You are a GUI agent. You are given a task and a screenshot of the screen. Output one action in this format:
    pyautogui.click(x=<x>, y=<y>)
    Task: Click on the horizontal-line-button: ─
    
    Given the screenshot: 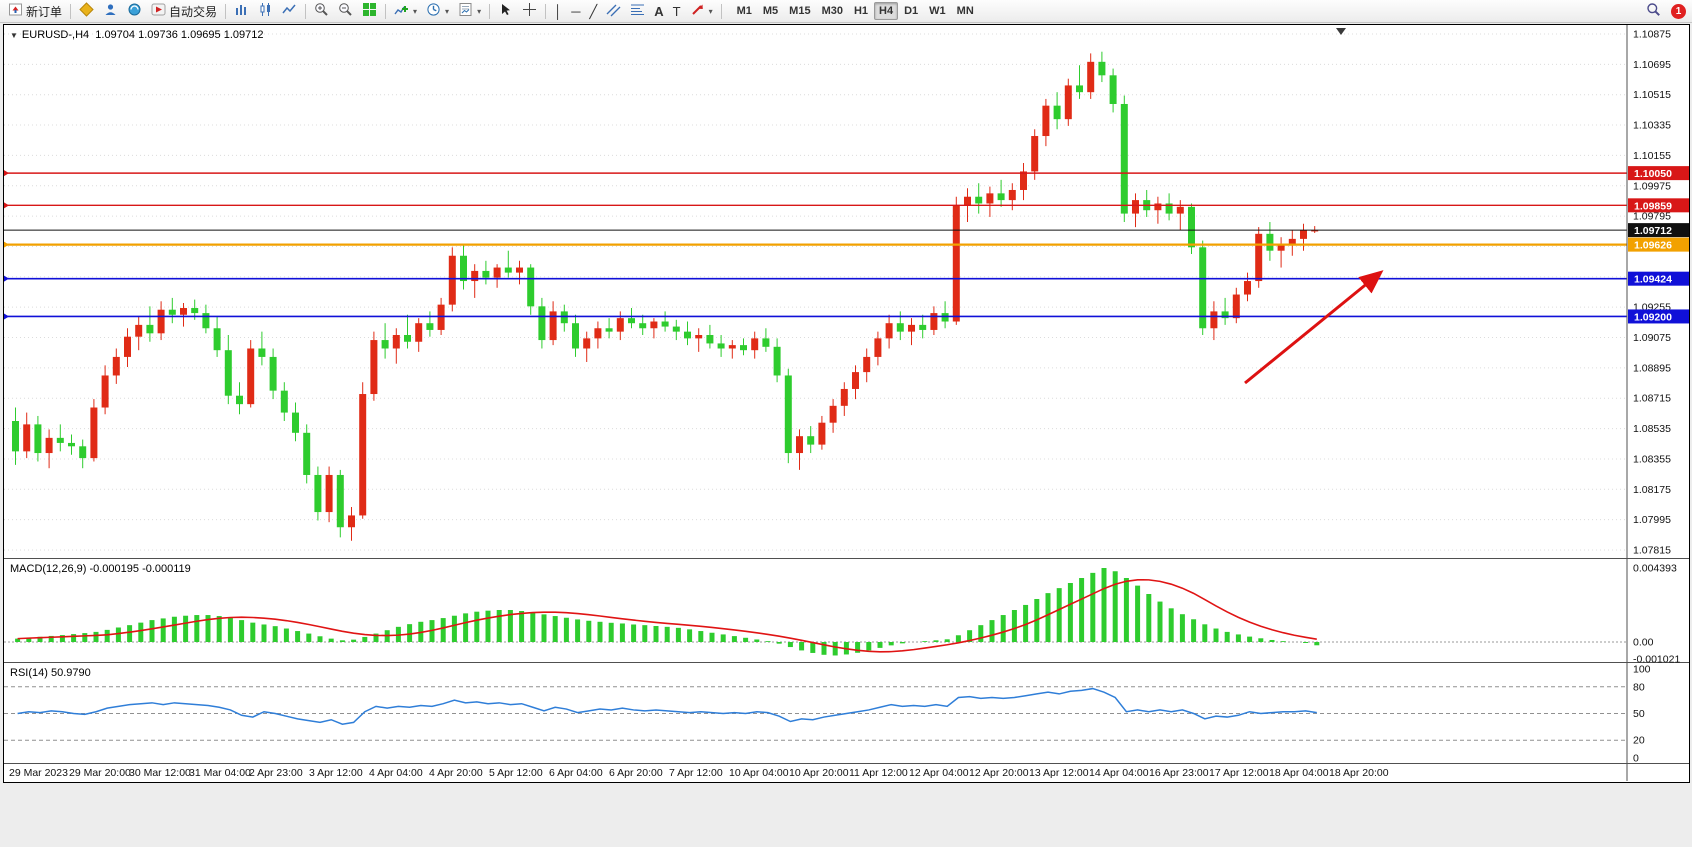 What is the action you would take?
    pyautogui.click(x=575, y=11)
    